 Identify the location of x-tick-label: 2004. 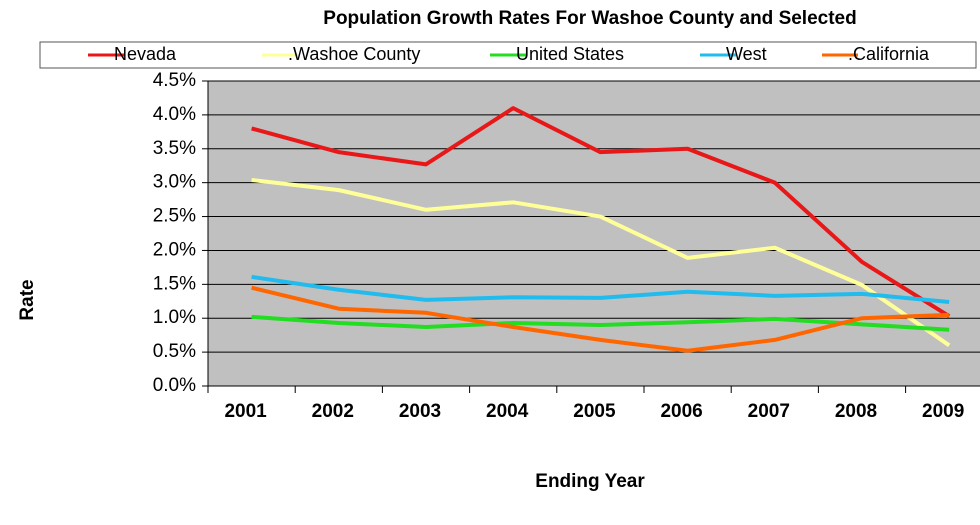
(507, 411).